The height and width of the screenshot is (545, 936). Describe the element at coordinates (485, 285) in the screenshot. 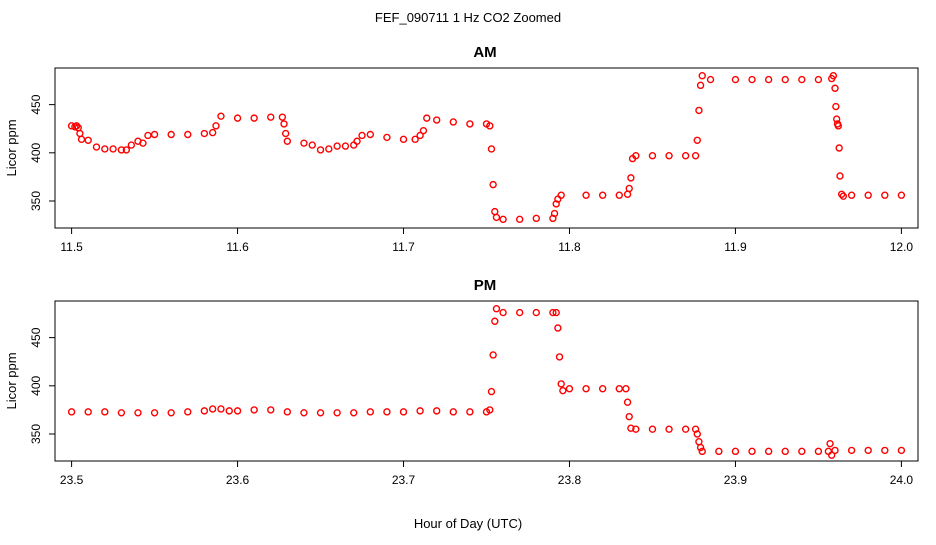

I see `pm-title: PM` at that location.